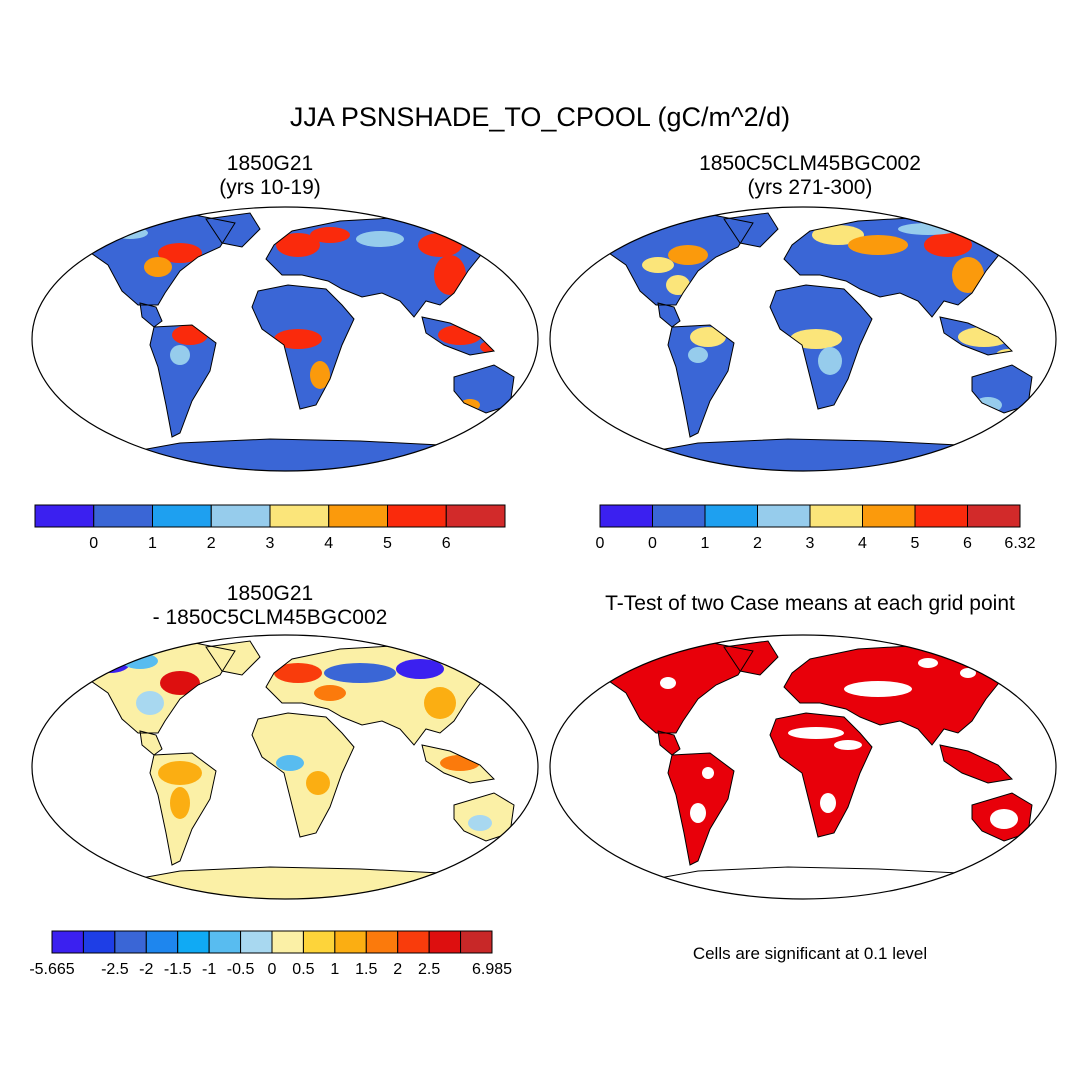  I want to click on colorbar-panel-3: -5.665 -2.5 -2 -1.5 -1 -0.5 0 0.5 1 1.5 2 2.5 6.985, so click(270, 954).